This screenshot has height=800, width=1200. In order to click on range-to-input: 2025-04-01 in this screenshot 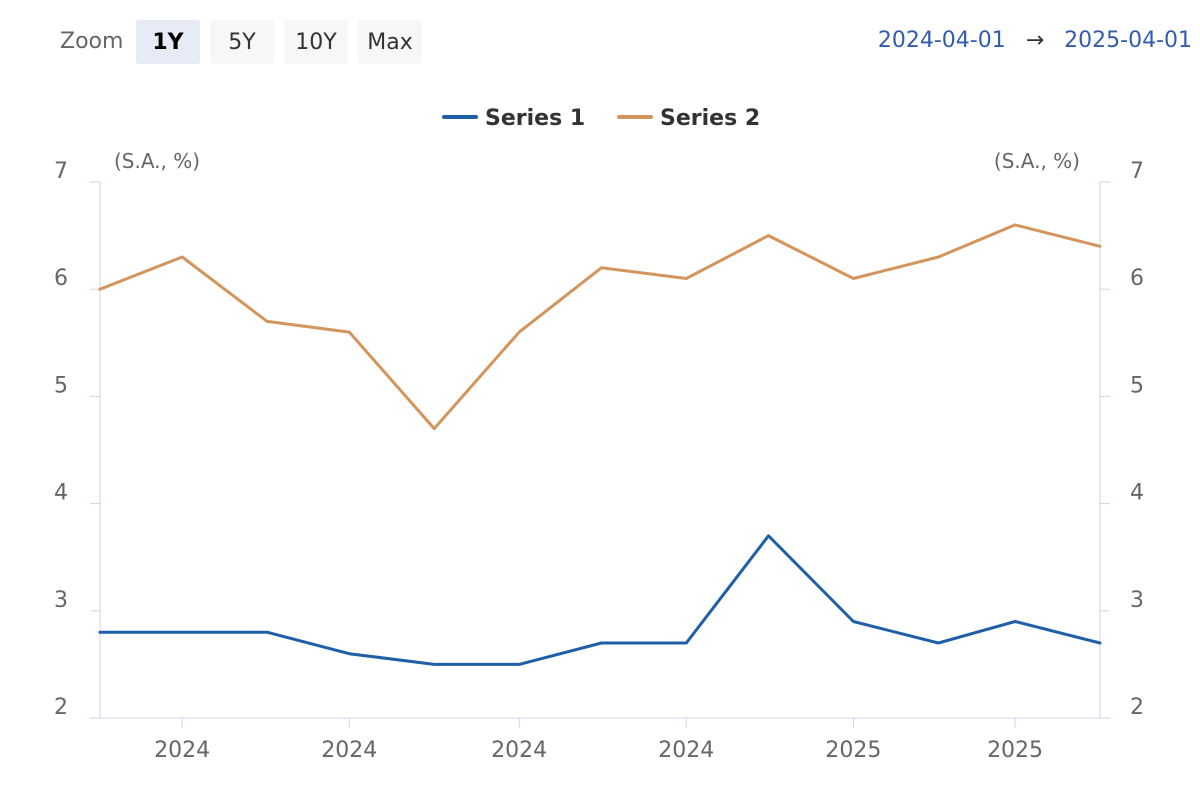, I will do `click(1128, 40)`.